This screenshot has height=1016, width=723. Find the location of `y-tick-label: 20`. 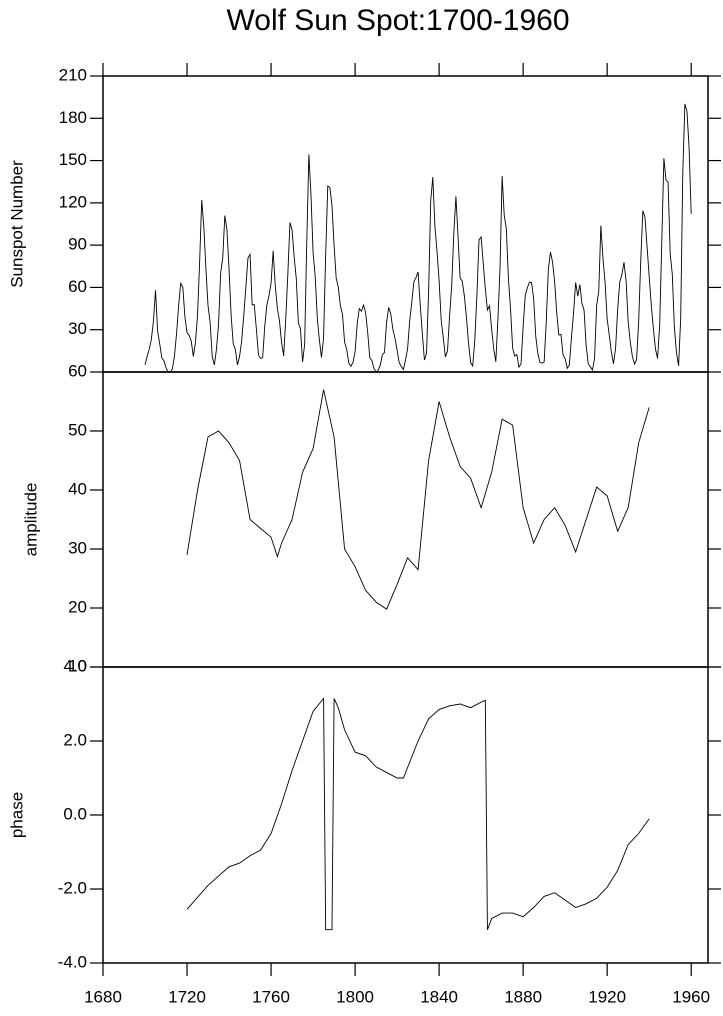

y-tick-label: 20 is located at coordinates (77, 606).